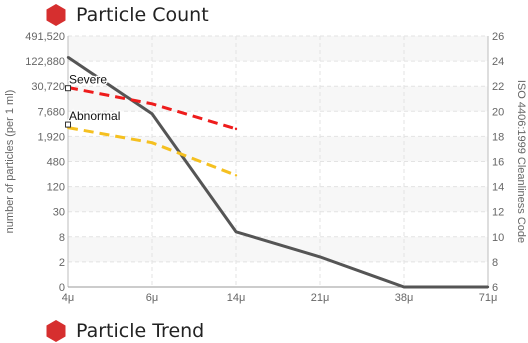 This screenshot has width=528, height=343. I want to click on y2-tick-label: 14, so click(498, 188).